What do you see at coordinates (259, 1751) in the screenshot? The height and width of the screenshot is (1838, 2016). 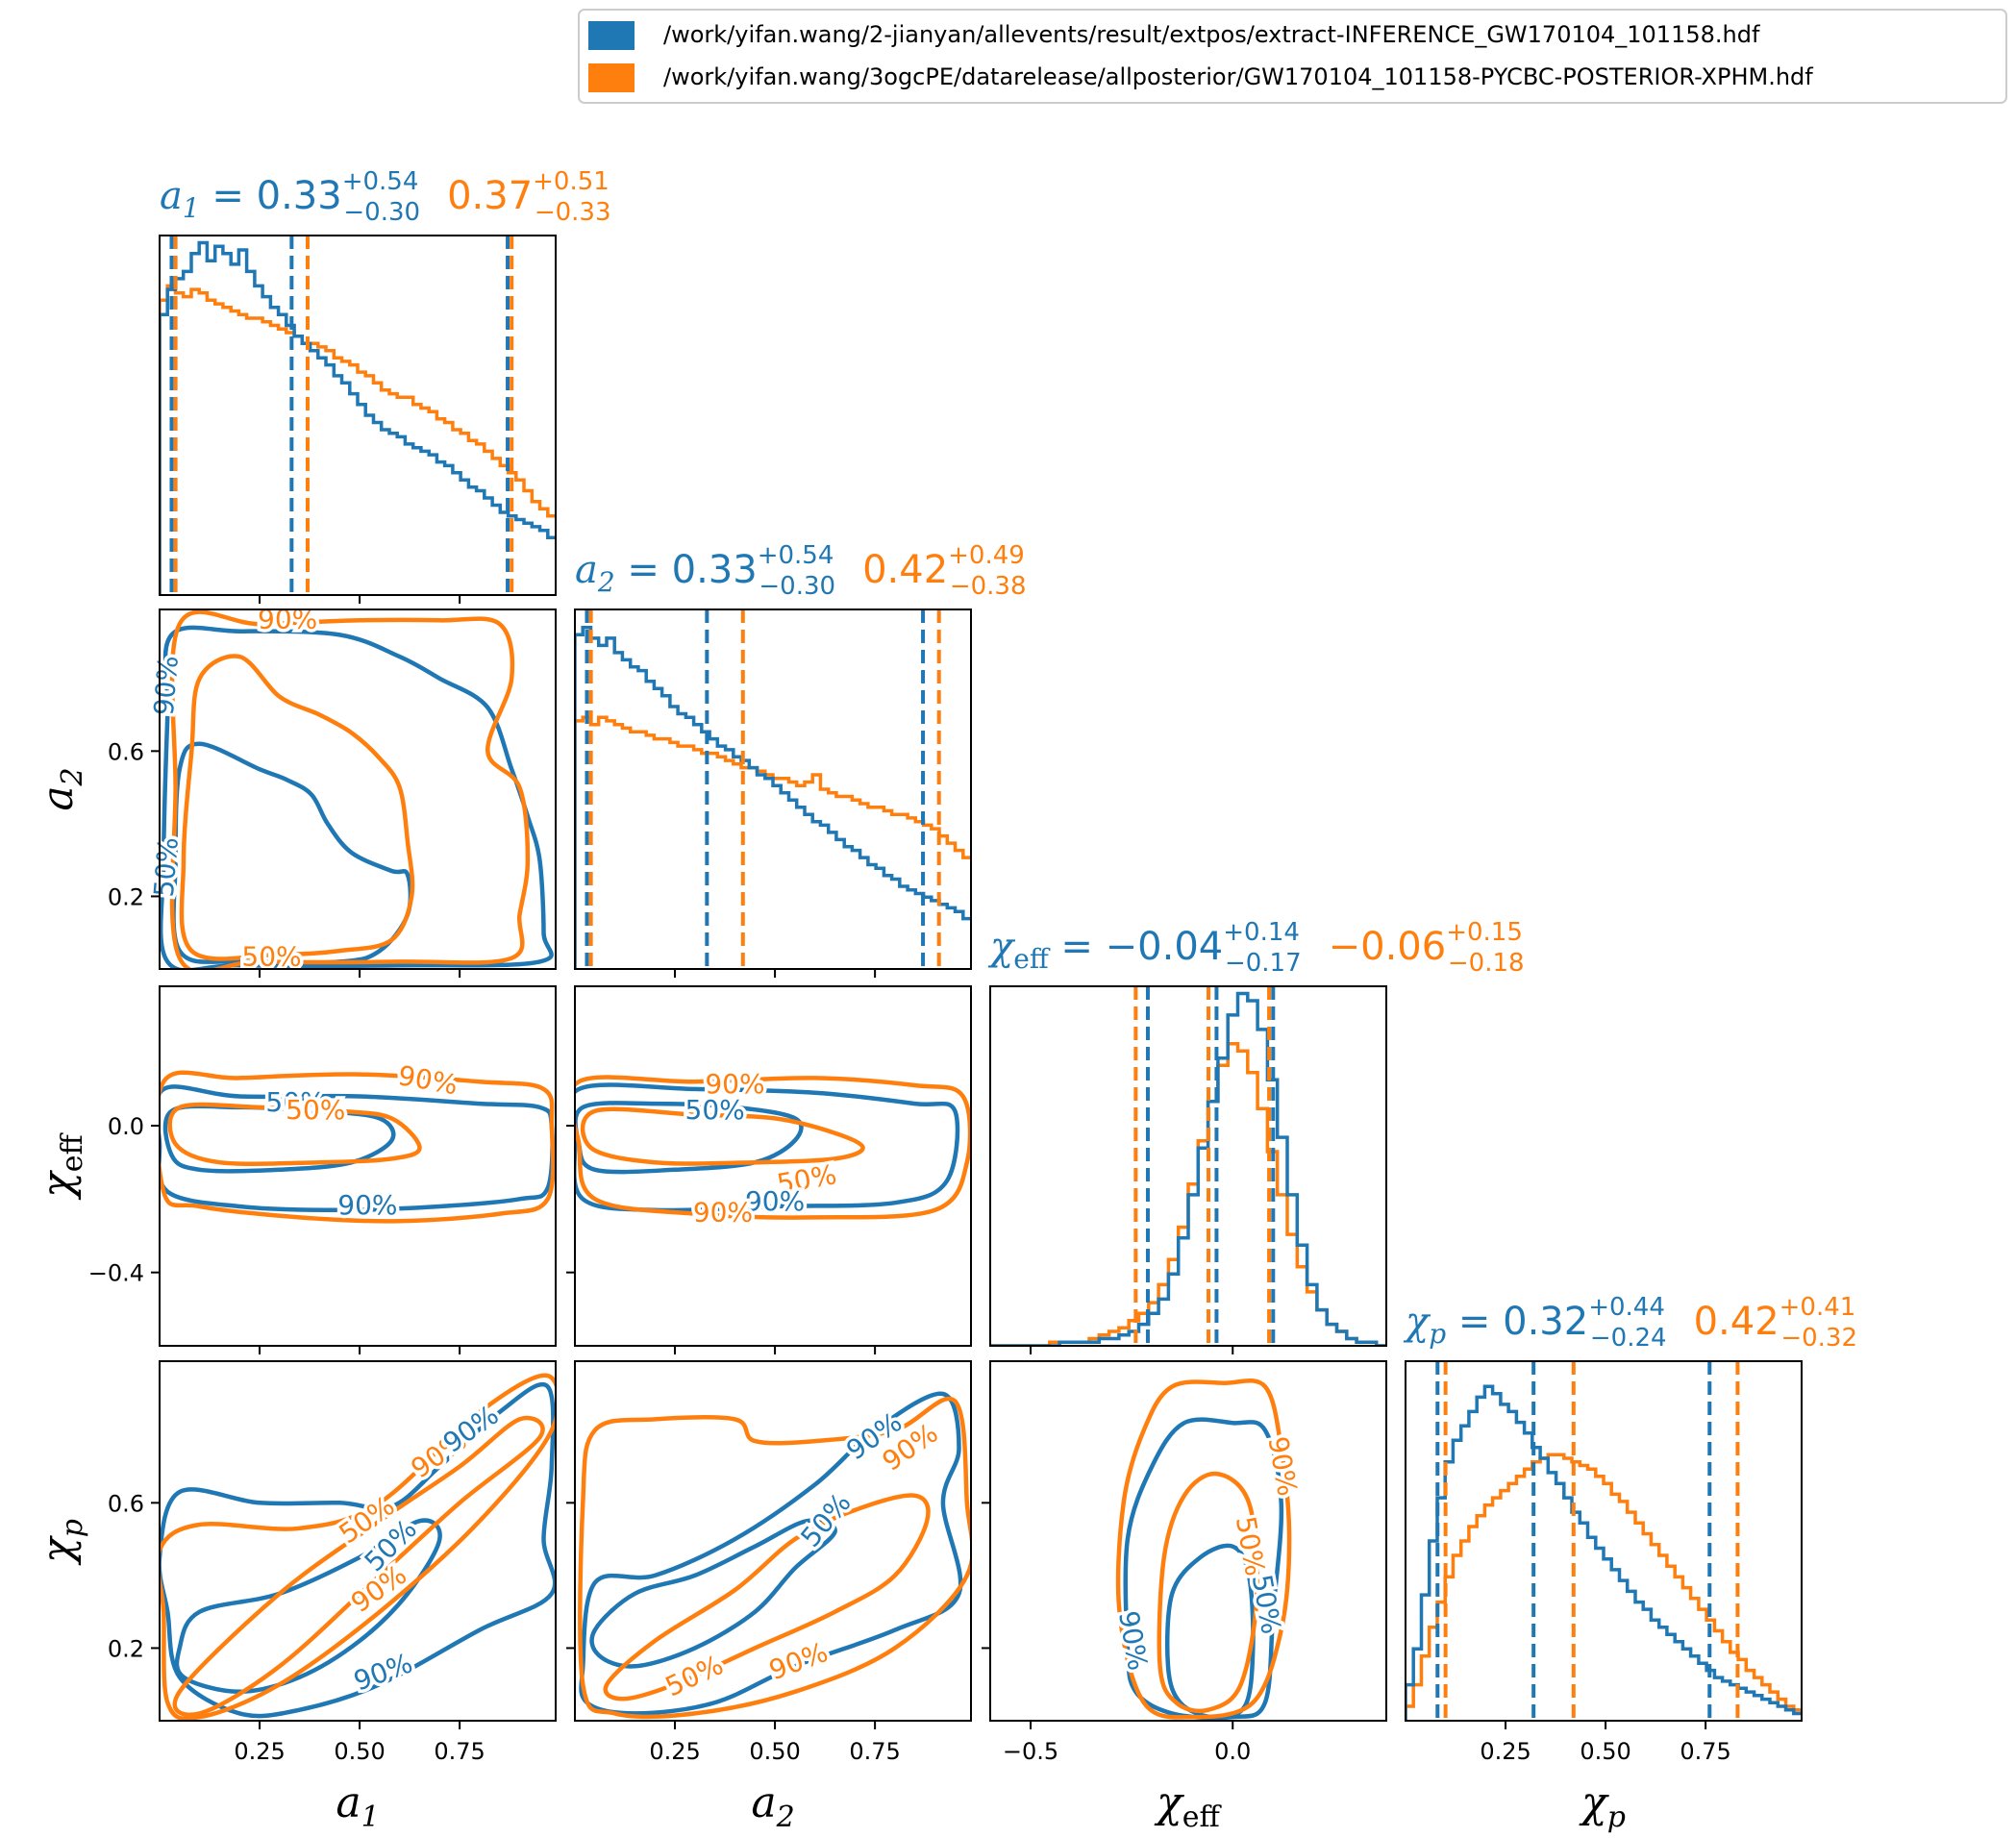 I see `x-tick-label-0-0: 0.25` at bounding box center [259, 1751].